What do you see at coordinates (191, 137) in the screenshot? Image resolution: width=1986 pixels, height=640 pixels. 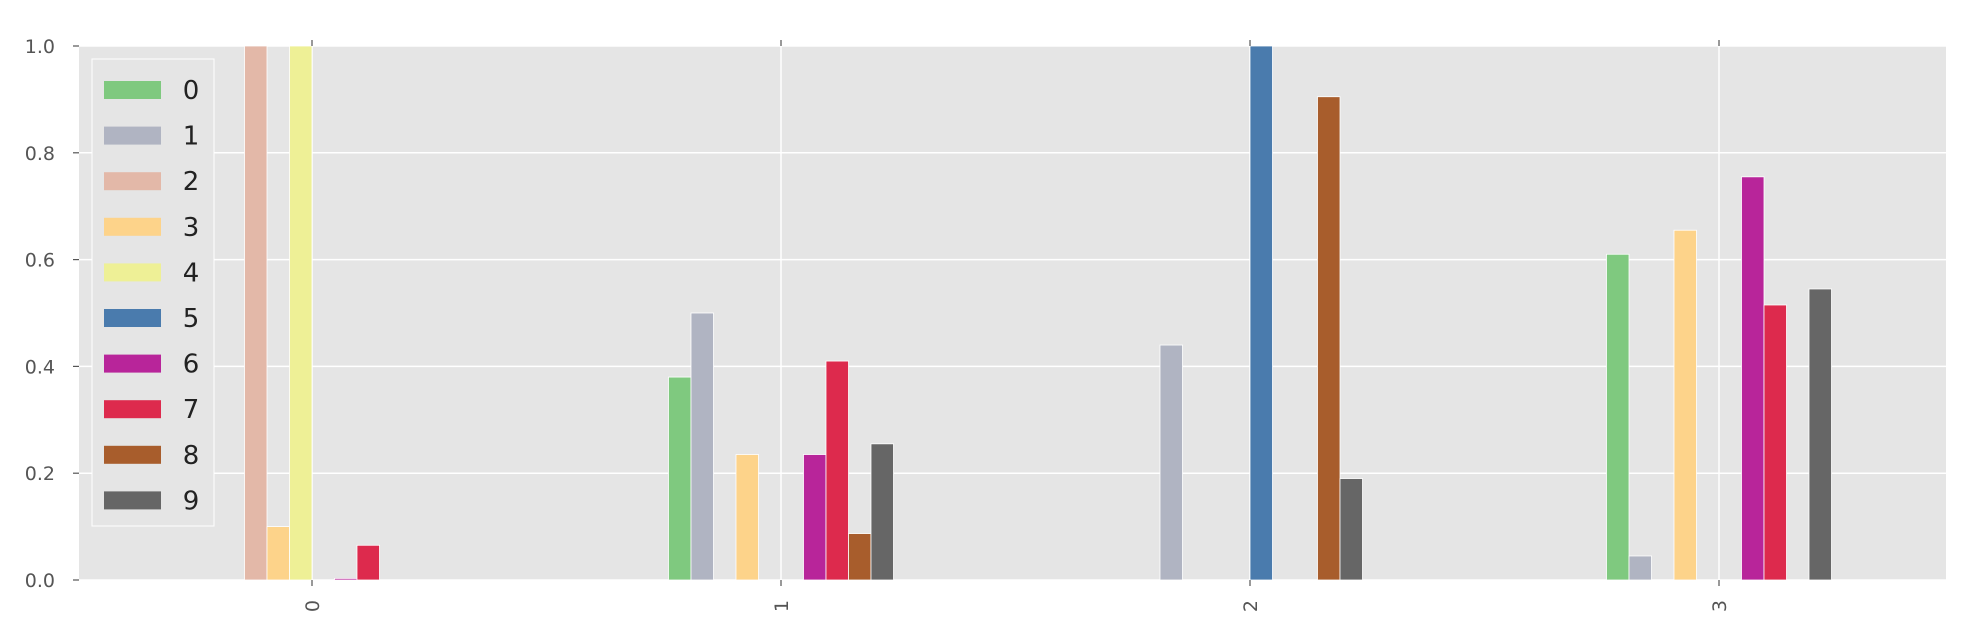 I see `legend-label-1: 1` at bounding box center [191, 137].